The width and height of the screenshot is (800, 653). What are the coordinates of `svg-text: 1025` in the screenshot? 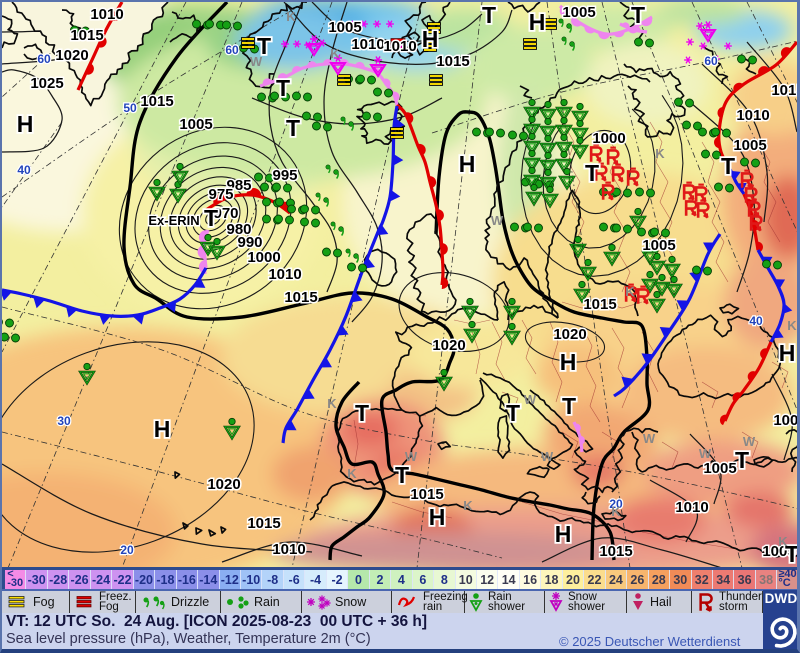 It's located at (46, 83).